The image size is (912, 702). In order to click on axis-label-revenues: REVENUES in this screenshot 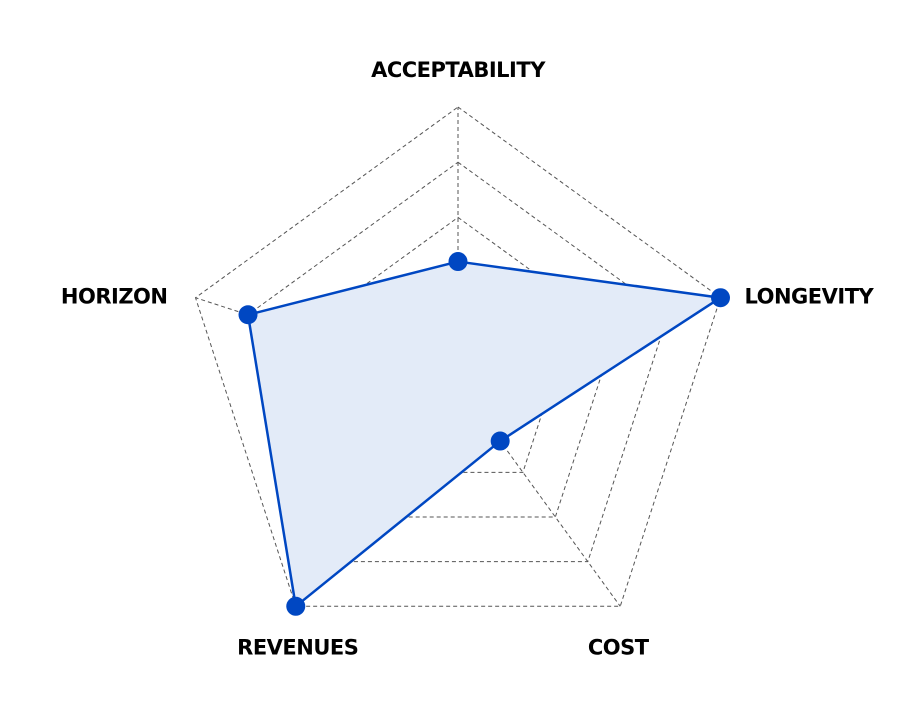, I will do `click(297, 647)`.